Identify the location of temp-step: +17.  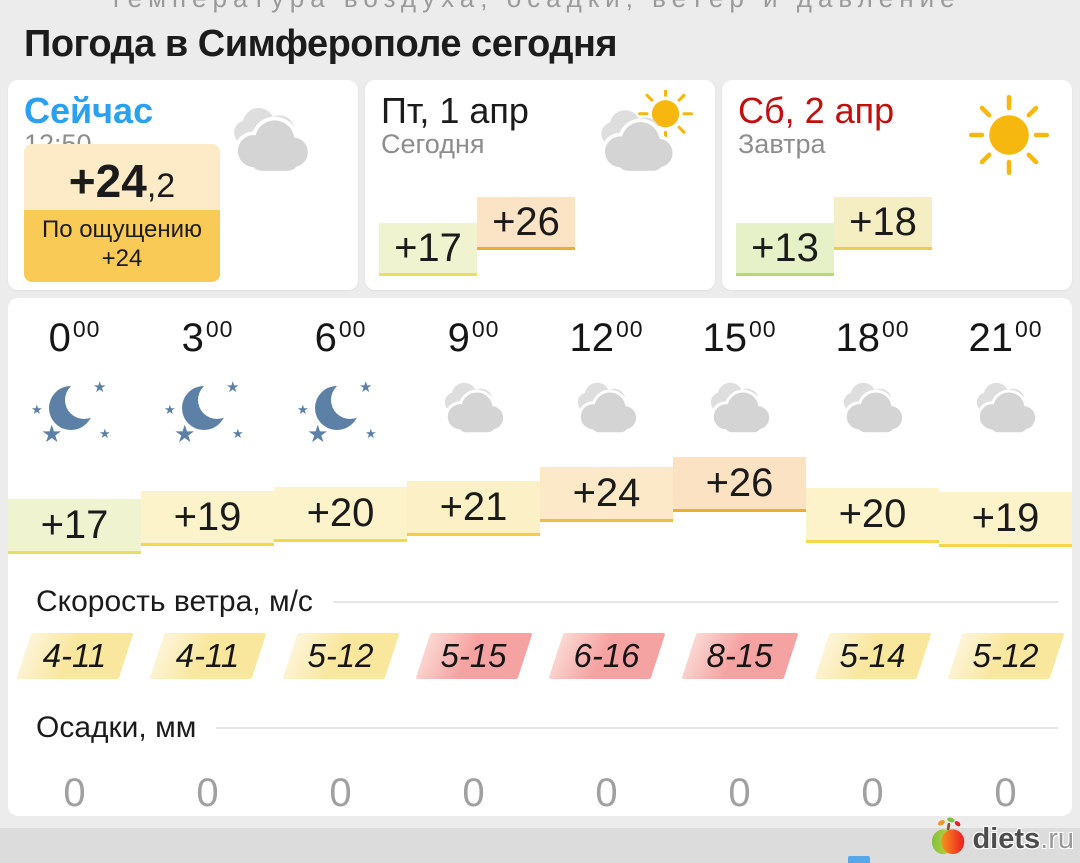
(74, 526).